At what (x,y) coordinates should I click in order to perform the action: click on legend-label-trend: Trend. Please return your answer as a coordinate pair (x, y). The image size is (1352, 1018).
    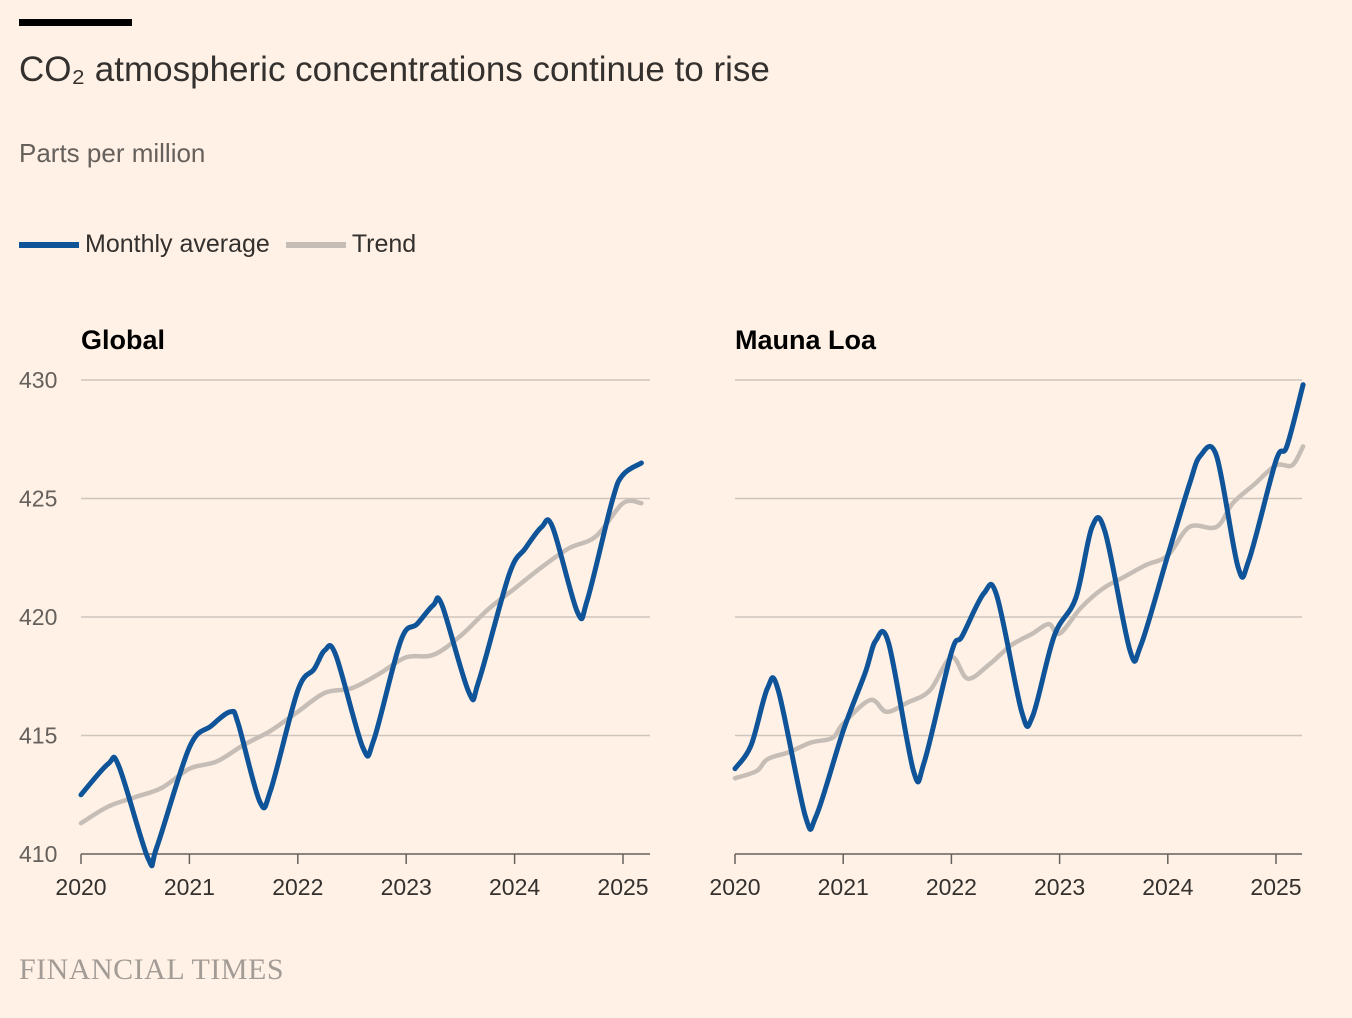
    Looking at the image, I should click on (384, 244).